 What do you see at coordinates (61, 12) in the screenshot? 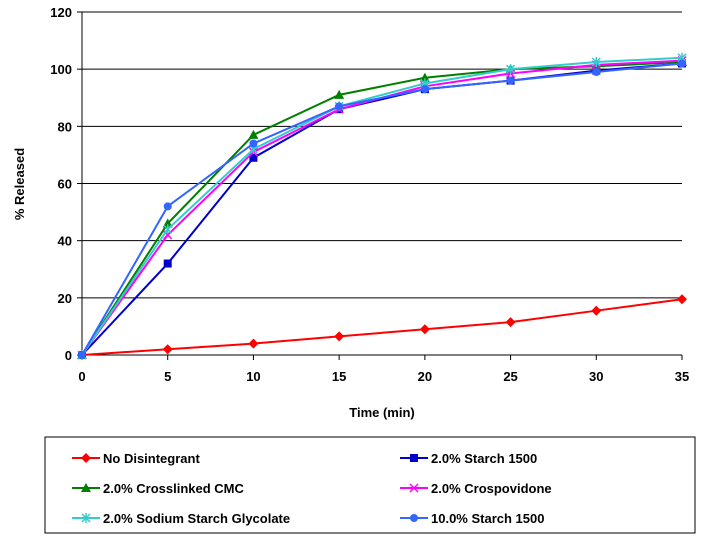
I see `y-tick-label: 120` at bounding box center [61, 12].